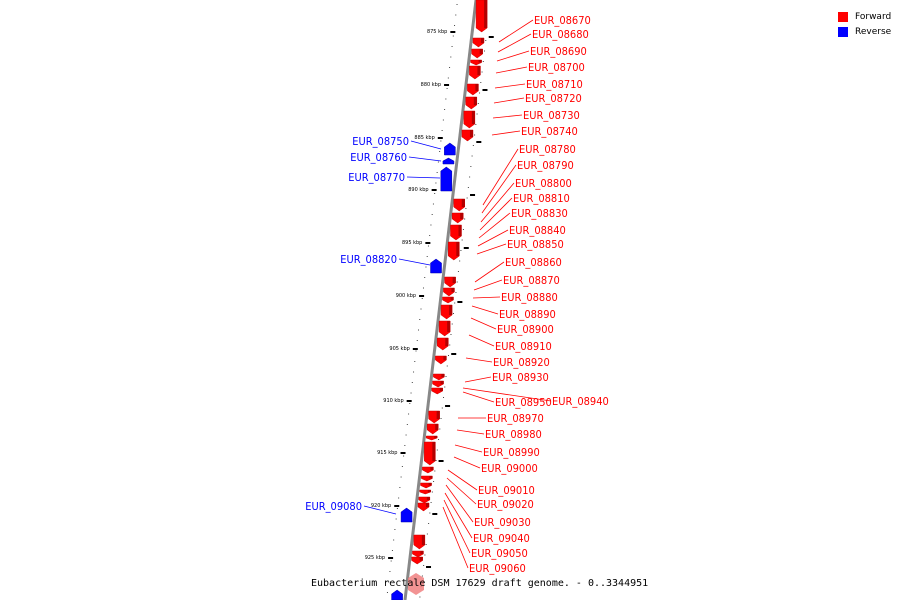 The width and height of the screenshot is (900, 600). I want to click on forward-gene-label: EUR_08800, so click(543, 183).